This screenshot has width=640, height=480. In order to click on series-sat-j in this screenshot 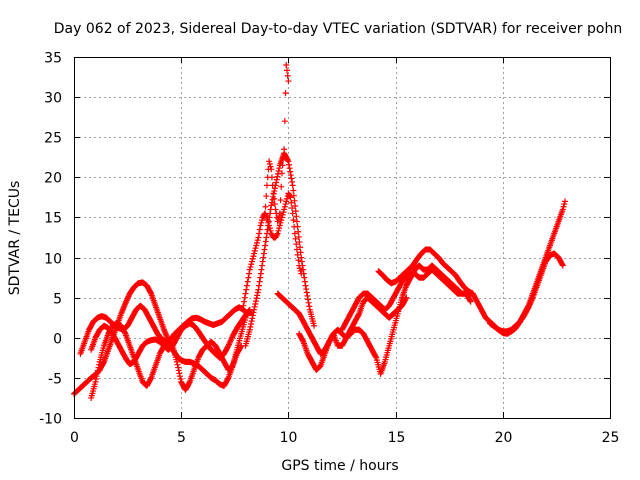, I will do `click(406, 299)`.